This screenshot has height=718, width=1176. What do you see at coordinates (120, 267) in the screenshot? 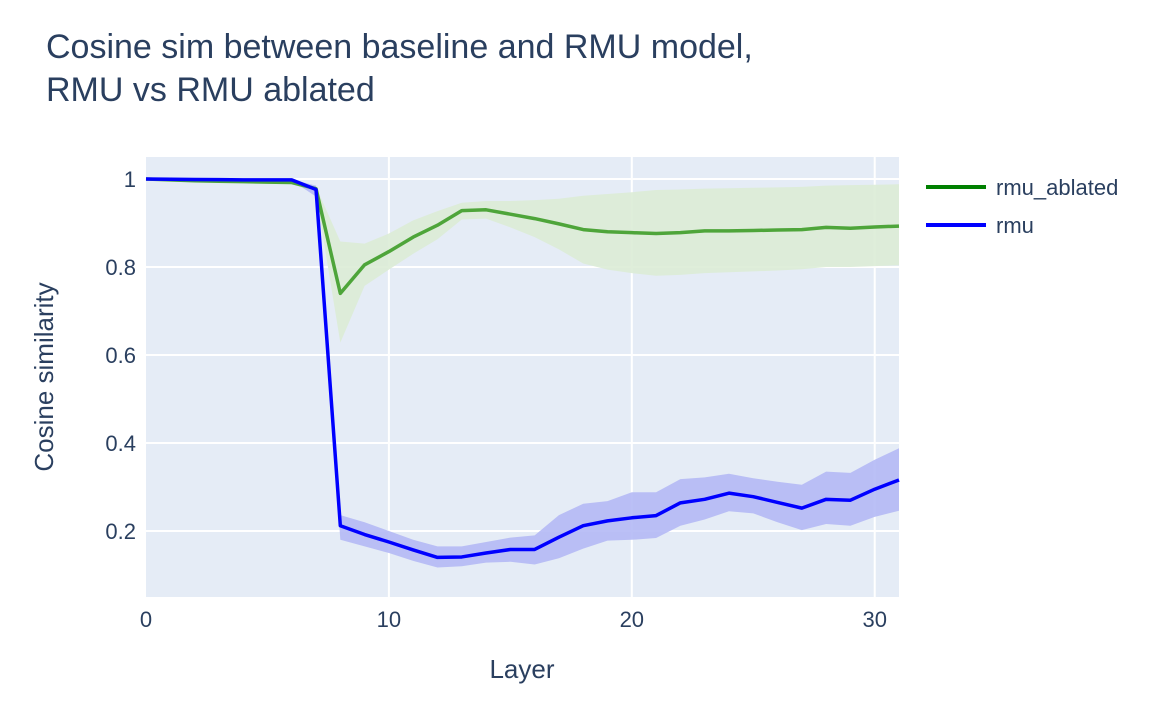
I see `y-tick-label: 0.8` at bounding box center [120, 267].